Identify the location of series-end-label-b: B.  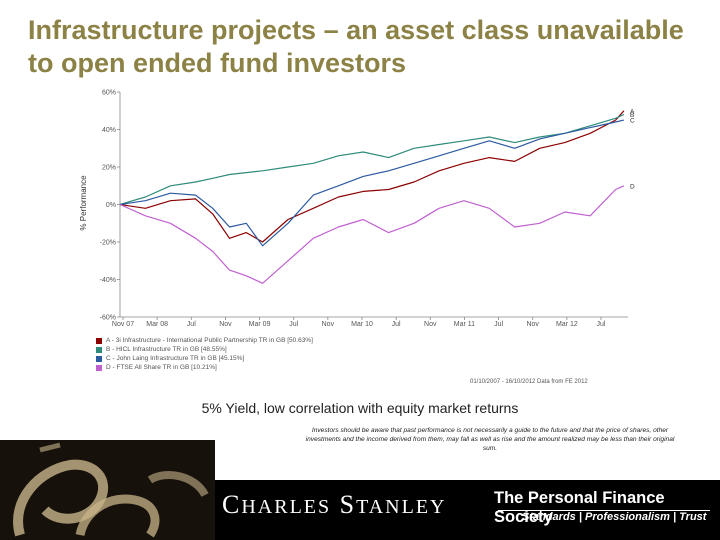
(632, 115).